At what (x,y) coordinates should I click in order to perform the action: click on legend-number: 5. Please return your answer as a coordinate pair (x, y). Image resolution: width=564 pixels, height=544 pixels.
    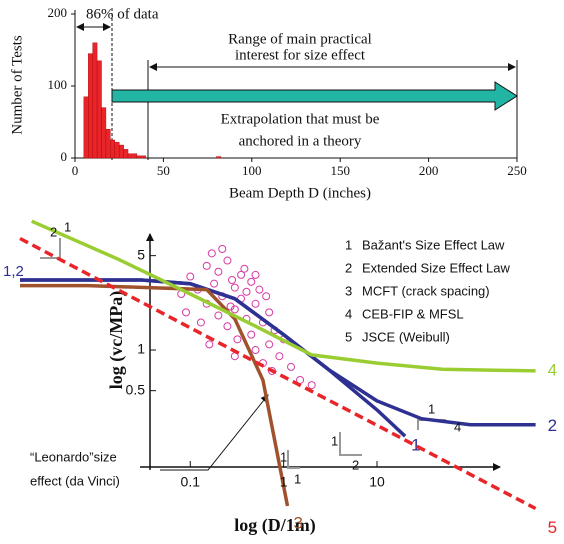
    Looking at the image, I should click on (348, 336).